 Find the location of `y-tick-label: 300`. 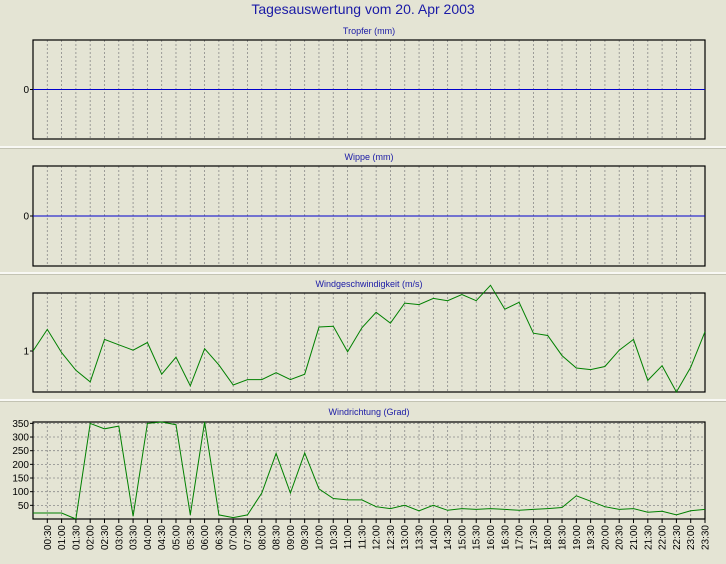

y-tick-label: 300 is located at coordinates (20, 438).